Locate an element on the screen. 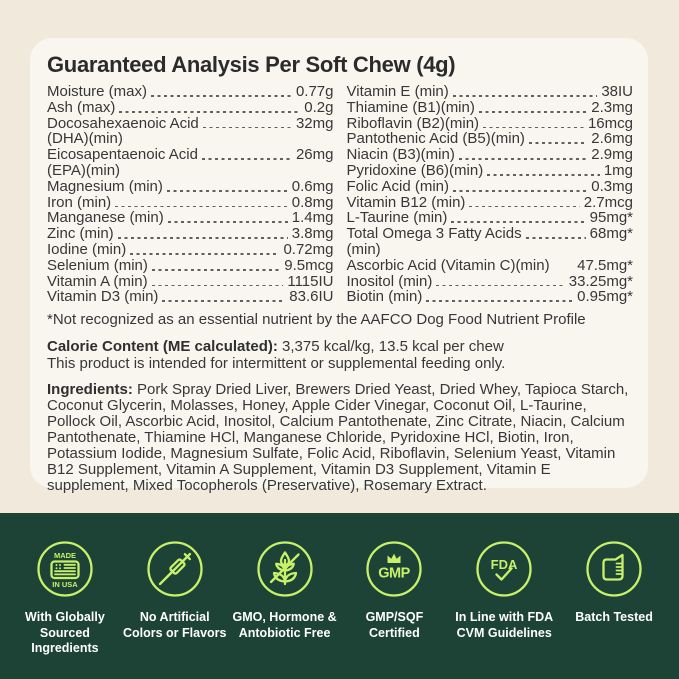  analysis-row: Moisture (max) 0.77g is located at coordinates (190, 92).